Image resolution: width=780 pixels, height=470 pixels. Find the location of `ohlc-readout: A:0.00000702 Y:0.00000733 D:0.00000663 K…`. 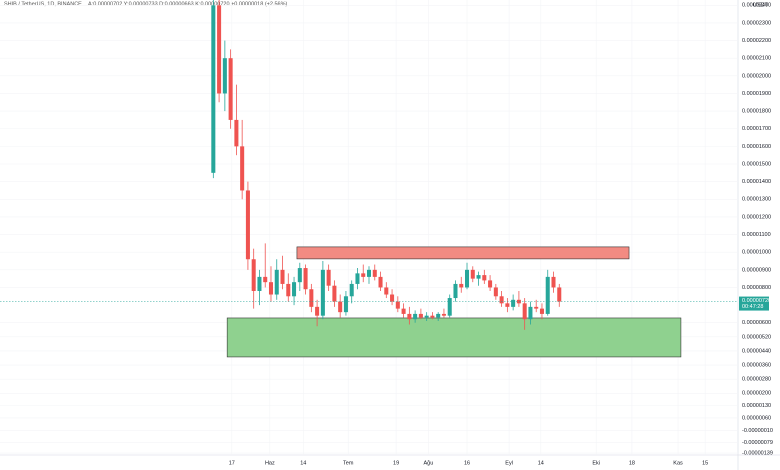

ohlc-readout: A:0.00000702 Y:0.00000733 D:0.00000663 K… is located at coordinates (187, 4).